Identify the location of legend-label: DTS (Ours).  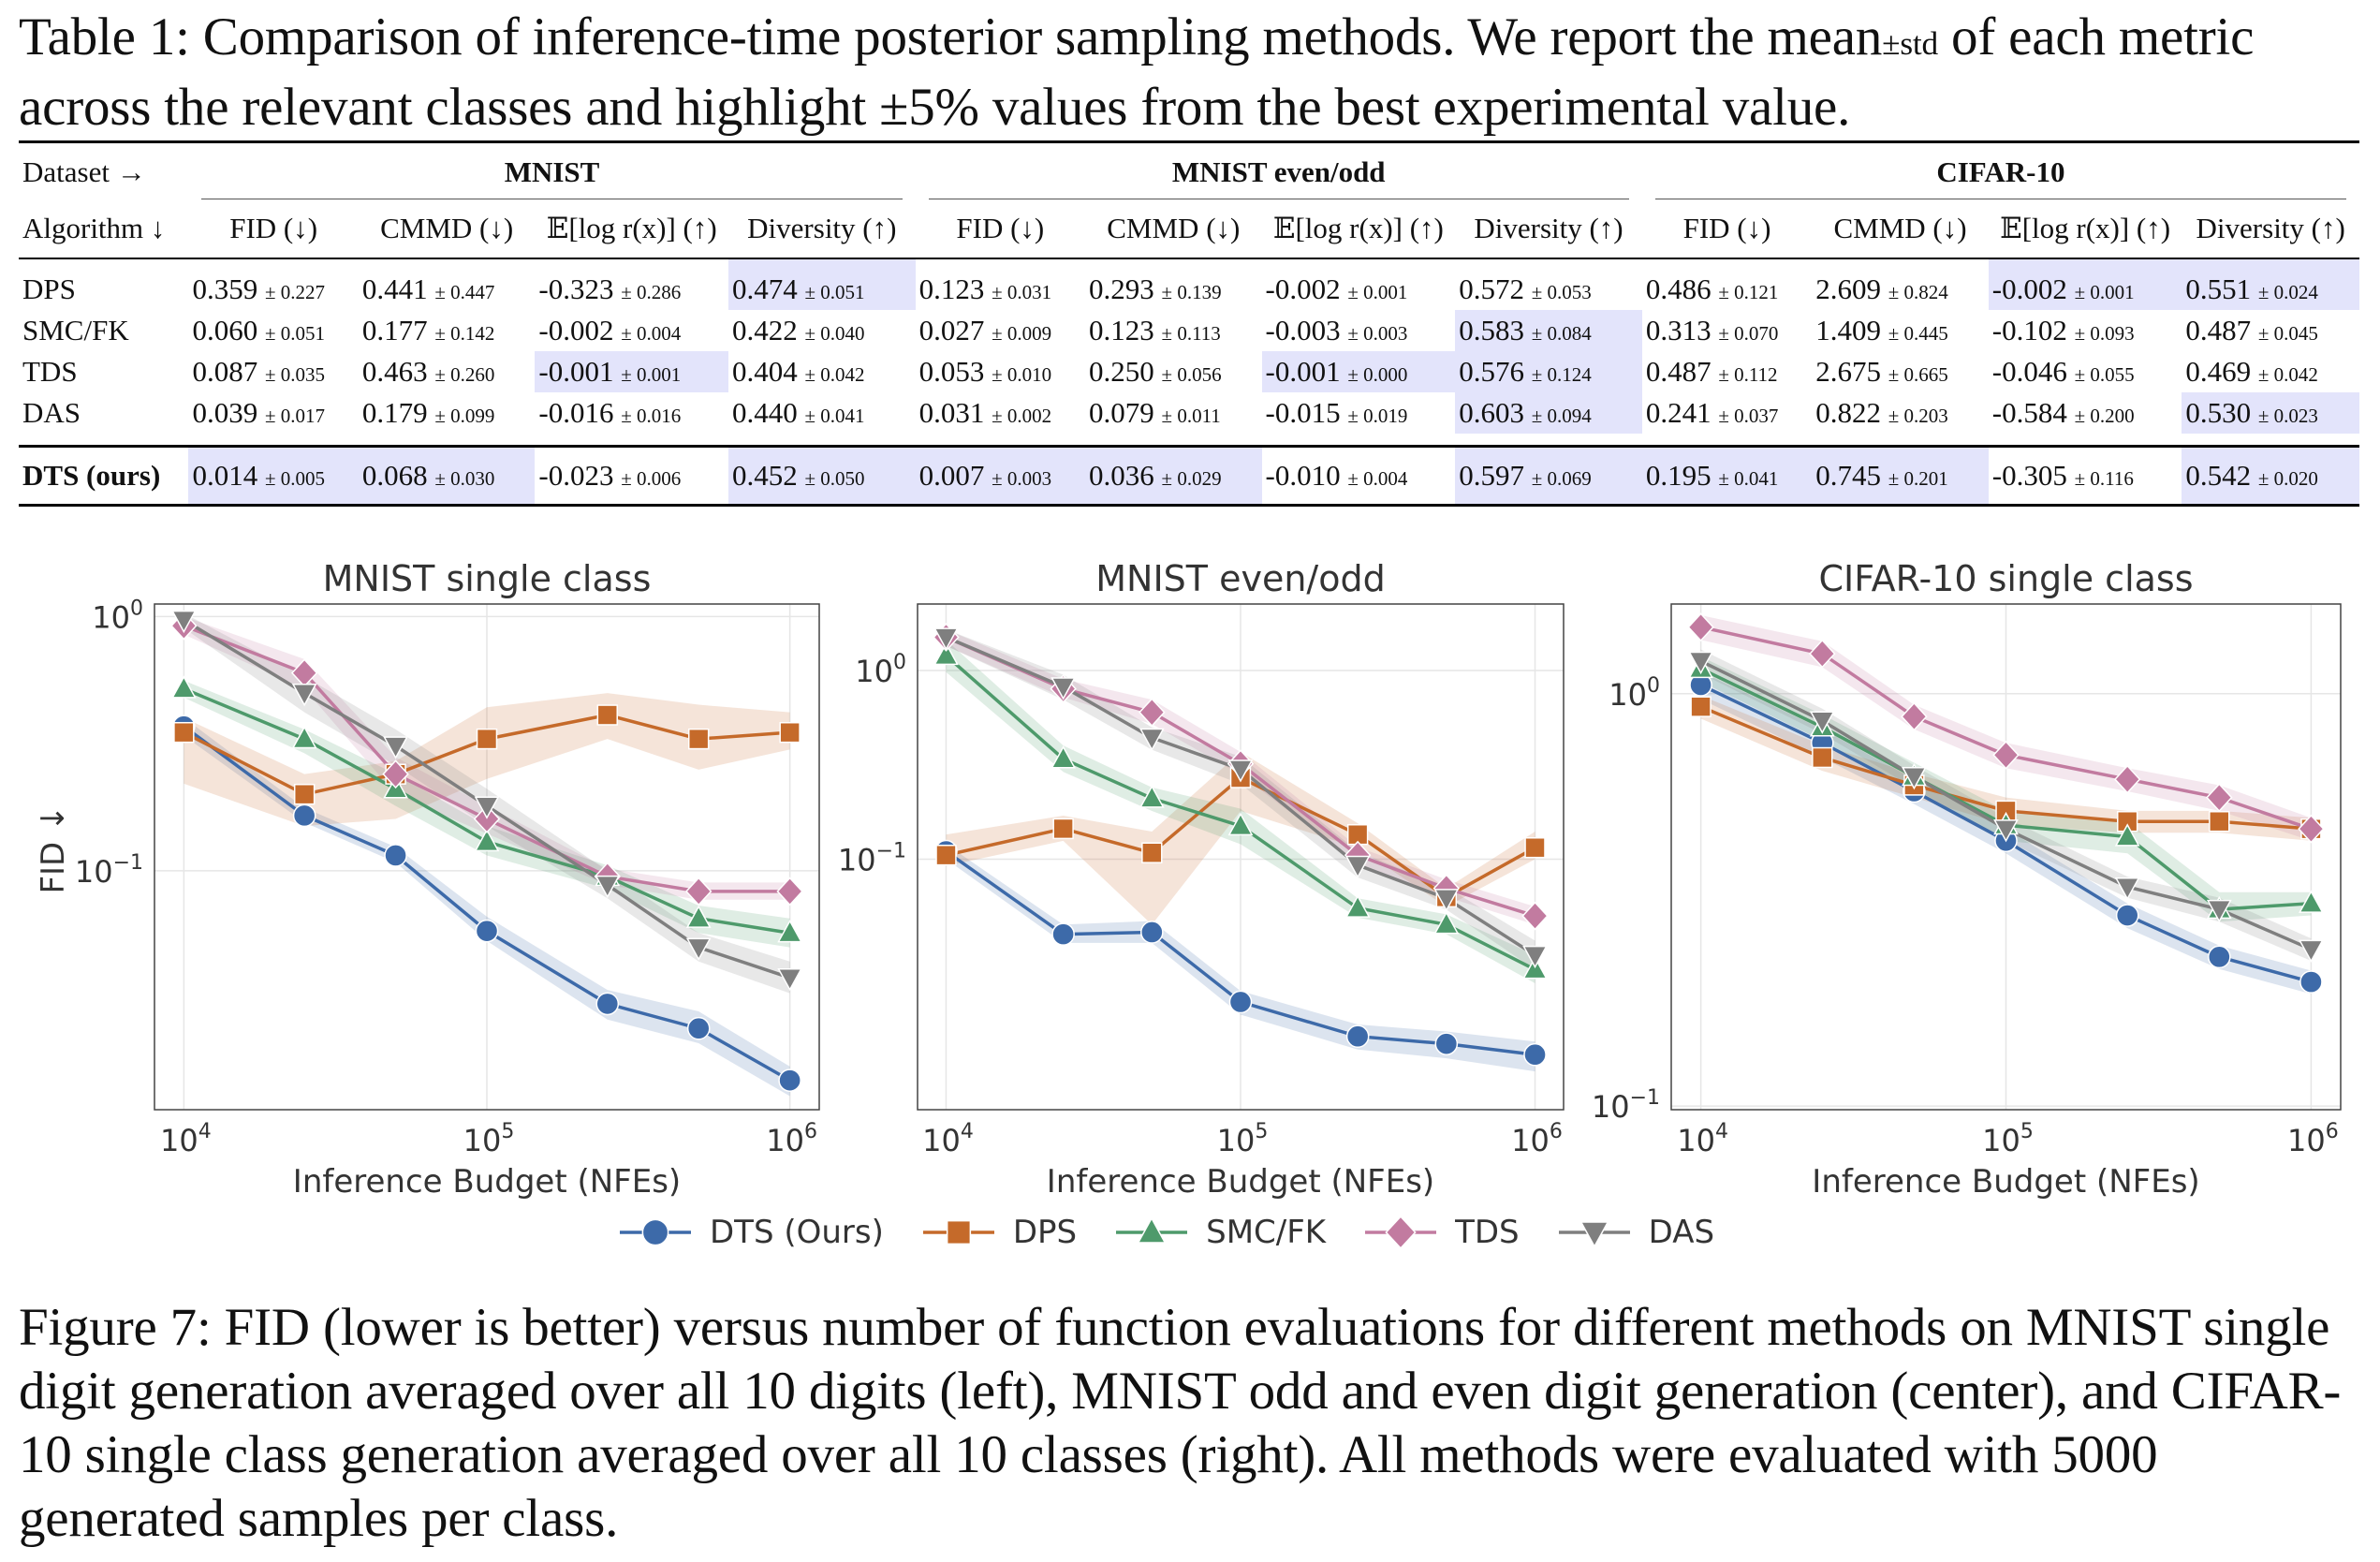
(797, 1232).